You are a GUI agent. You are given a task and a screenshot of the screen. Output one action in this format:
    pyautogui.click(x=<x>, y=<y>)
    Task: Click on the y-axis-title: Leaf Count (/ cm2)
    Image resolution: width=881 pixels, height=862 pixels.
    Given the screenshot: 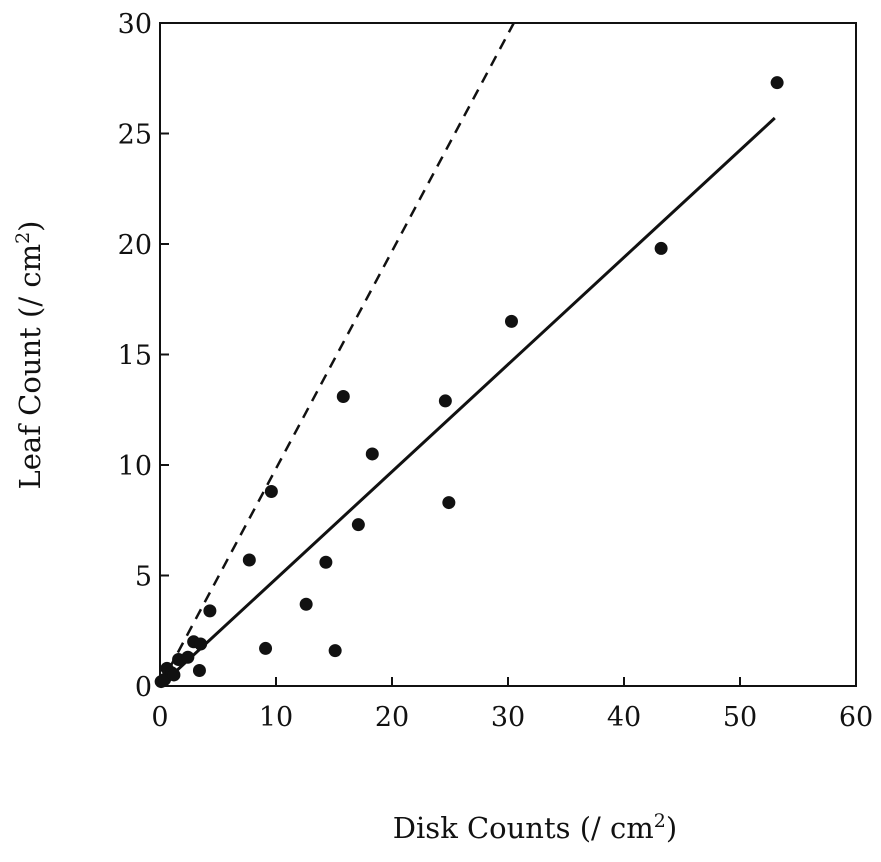 What is the action you would take?
    pyautogui.click(x=29, y=354)
    